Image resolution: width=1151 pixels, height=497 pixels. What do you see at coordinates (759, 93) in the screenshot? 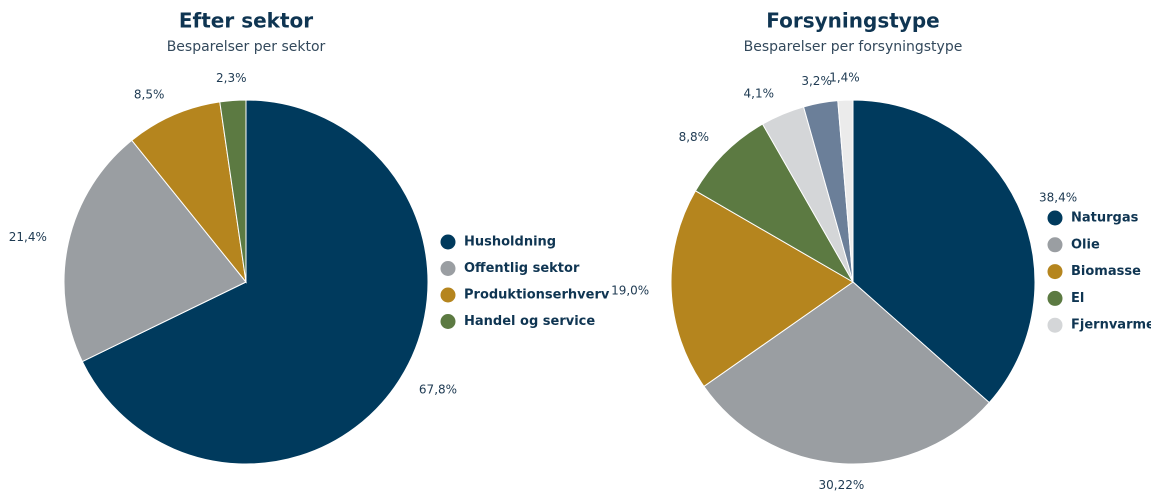
I see `value-label: 4,1%` at bounding box center [759, 93].